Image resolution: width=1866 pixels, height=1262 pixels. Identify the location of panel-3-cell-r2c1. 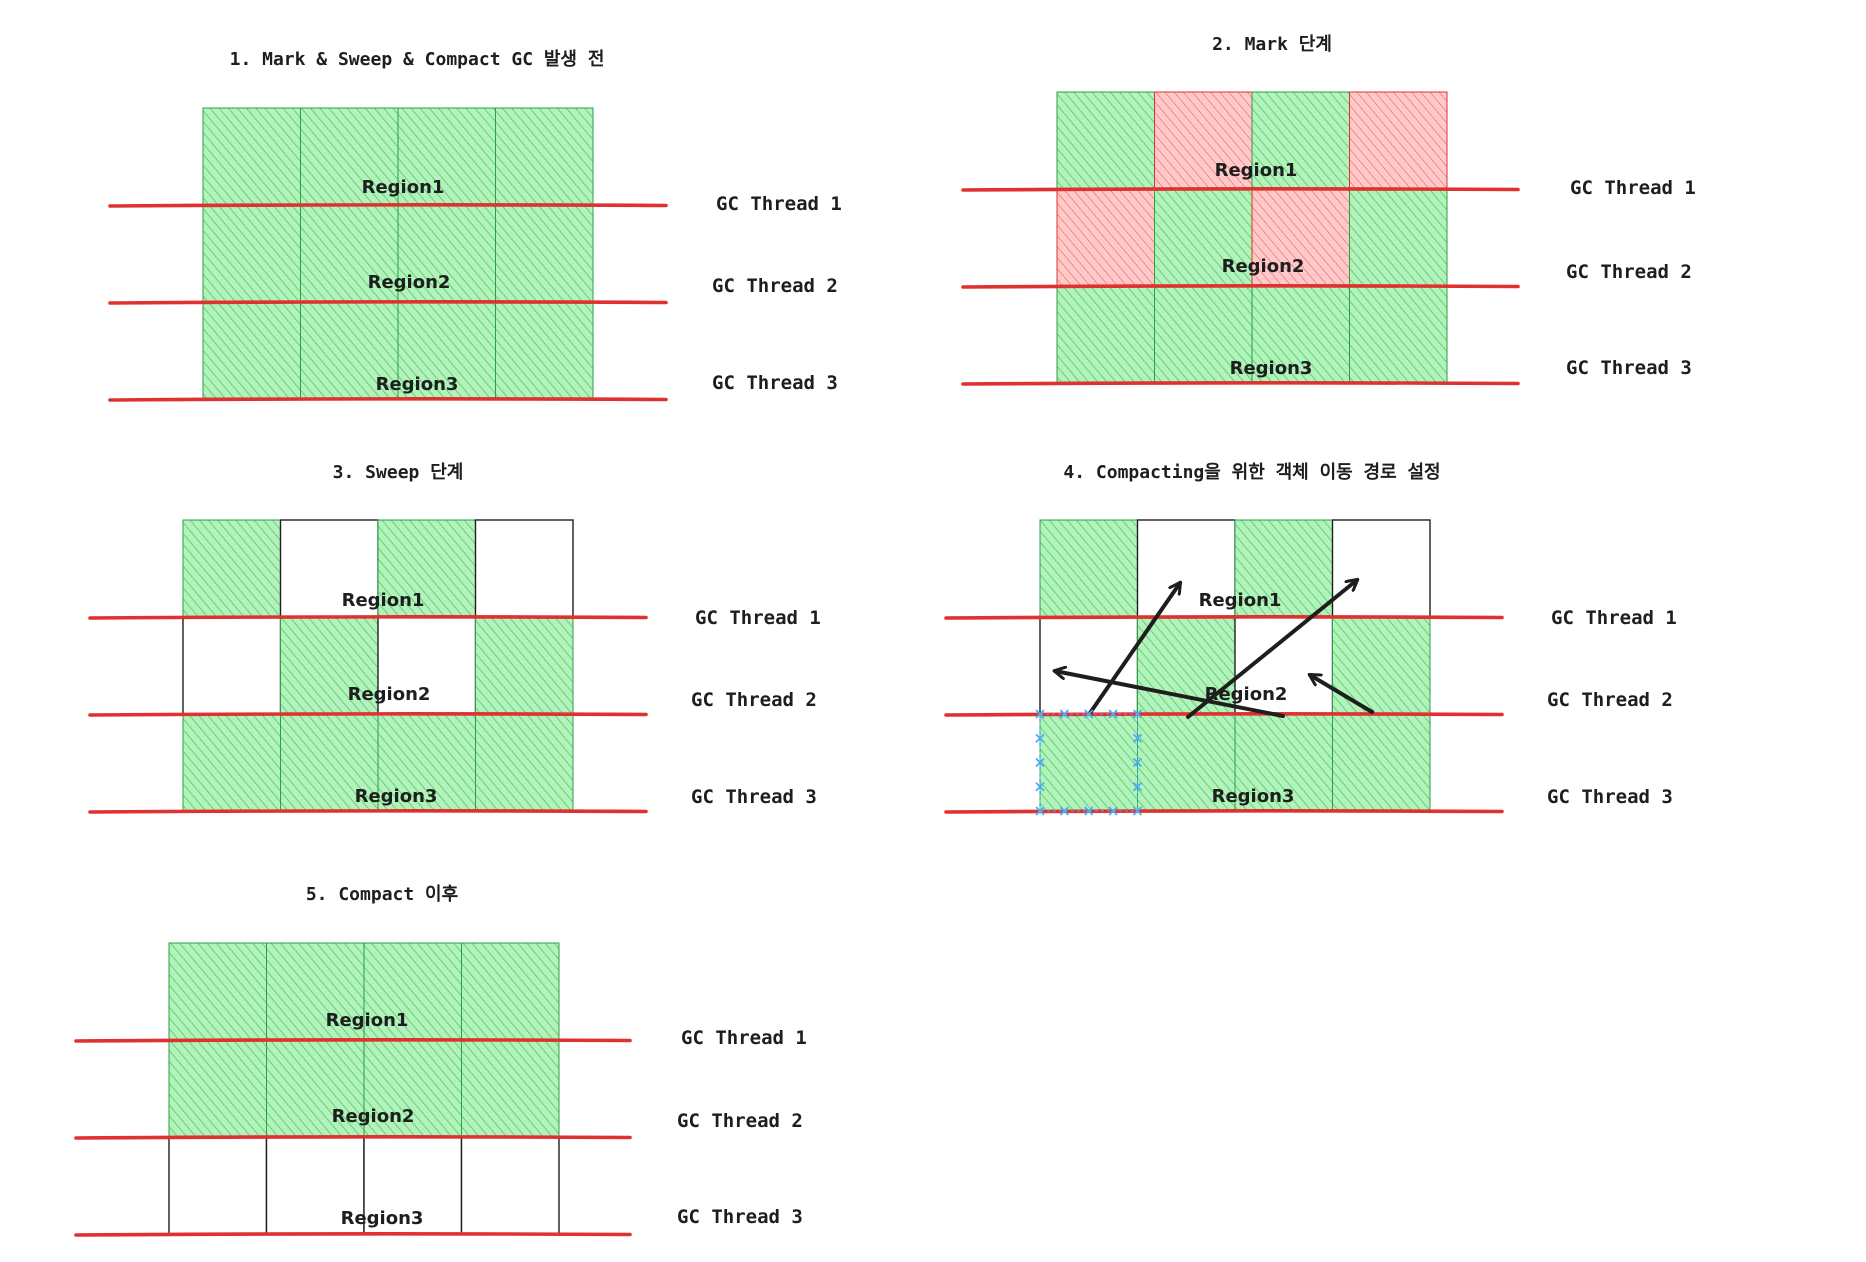
(232, 665).